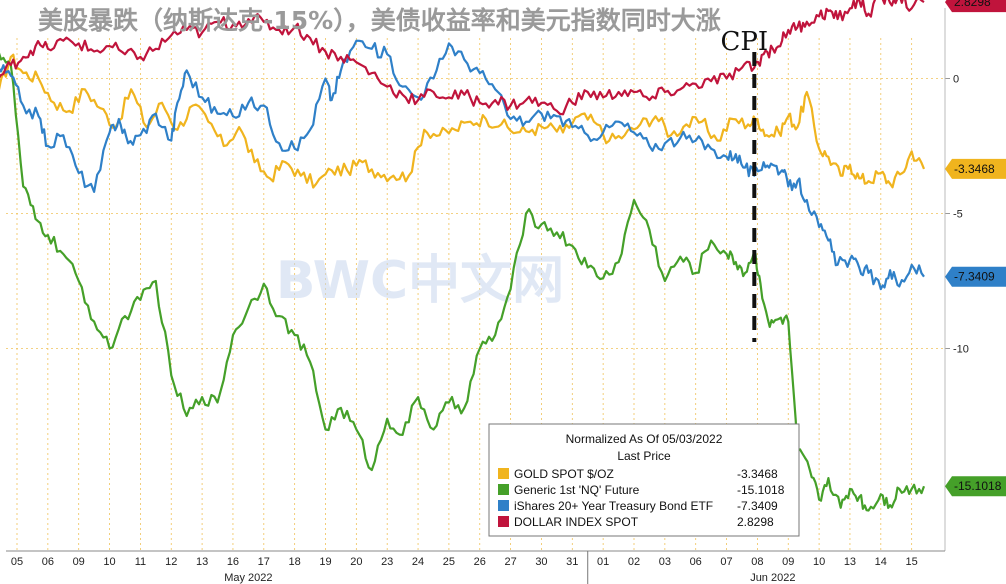 This screenshot has width=1006, height=584. What do you see at coordinates (325, 562) in the screenshot?
I see `x-tick-label: 19` at bounding box center [325, 562].